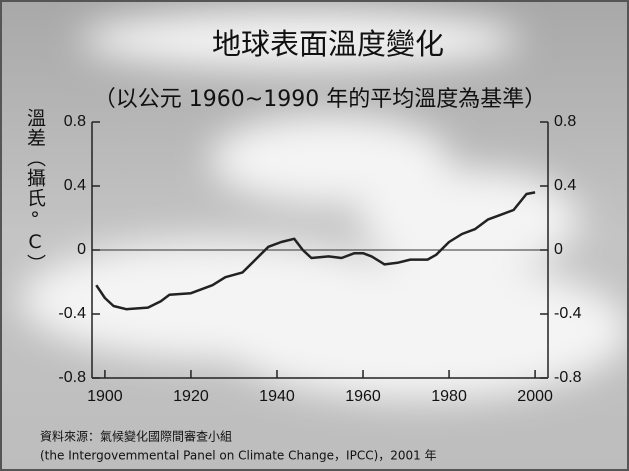 The width and height of the screenshot is (629, 471). I want to click on y-tick-label: 0.8, so click(75, 121).